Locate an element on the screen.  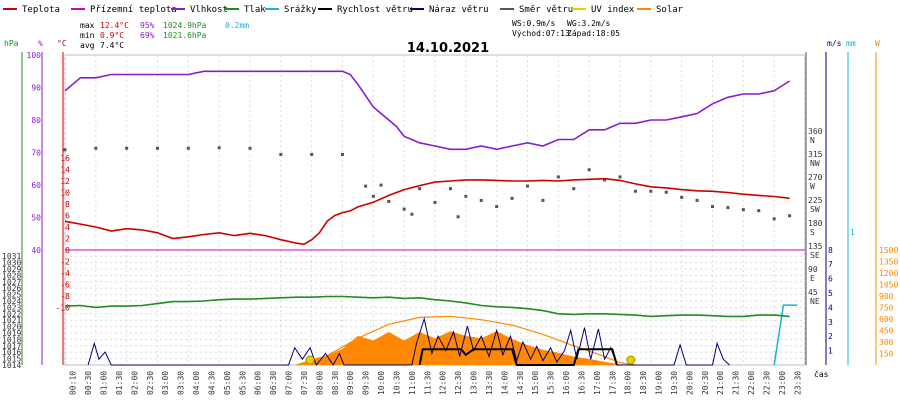
axis-unit-hpa: hPa is located at coordinates (11, 43).